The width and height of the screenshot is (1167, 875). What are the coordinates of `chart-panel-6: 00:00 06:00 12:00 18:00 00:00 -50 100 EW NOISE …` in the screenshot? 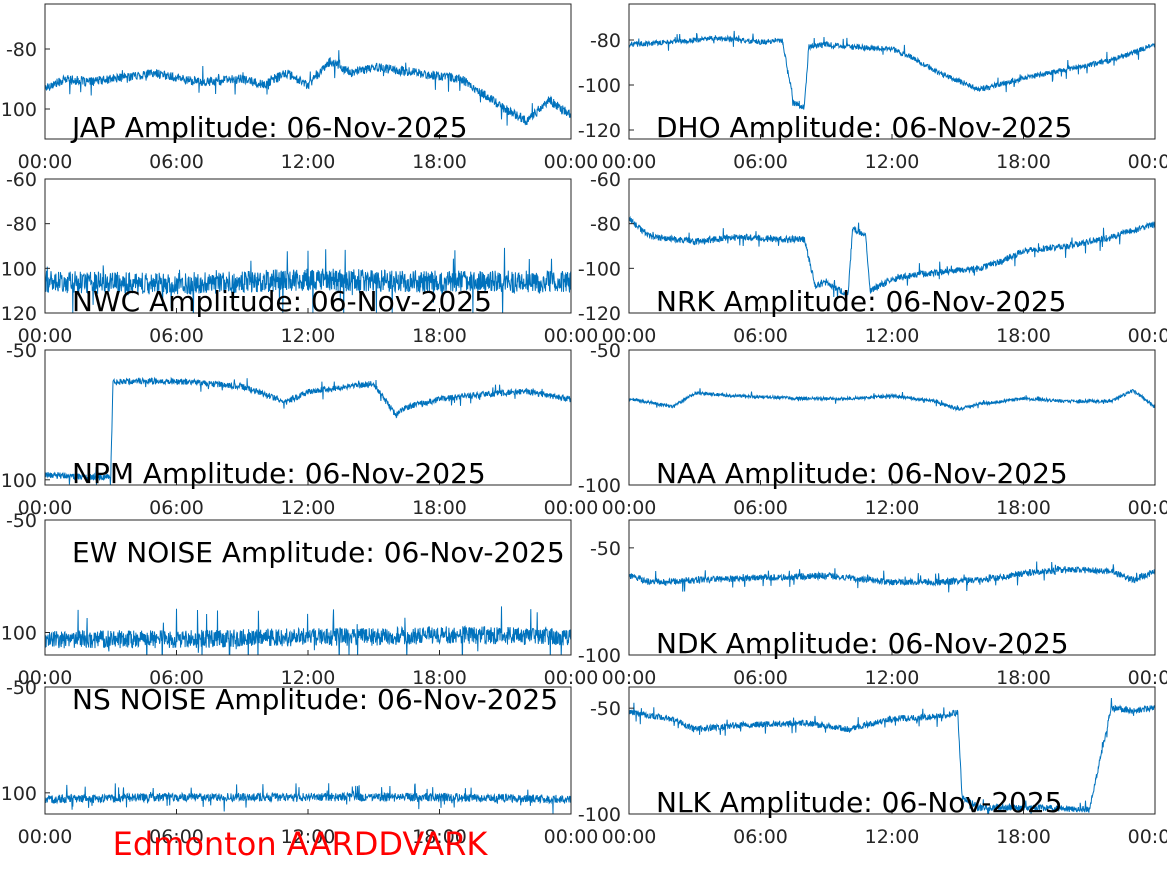 It's located at (300, 599).